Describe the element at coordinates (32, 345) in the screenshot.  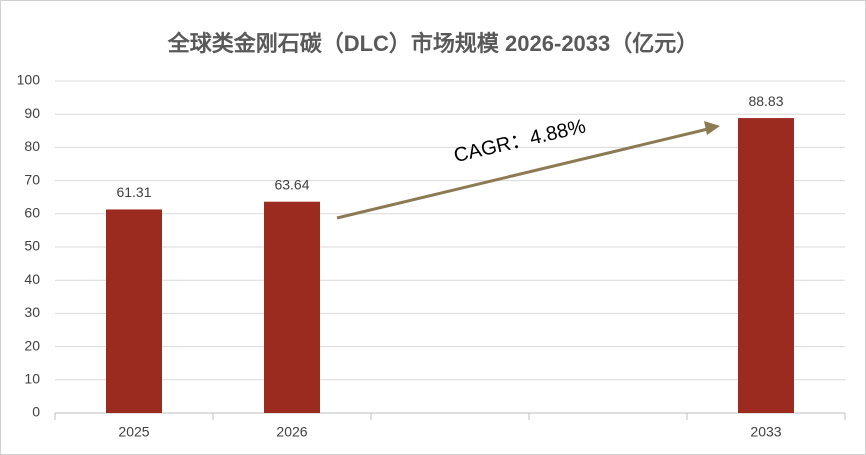
I see `y-tick-label: 20` at that location.